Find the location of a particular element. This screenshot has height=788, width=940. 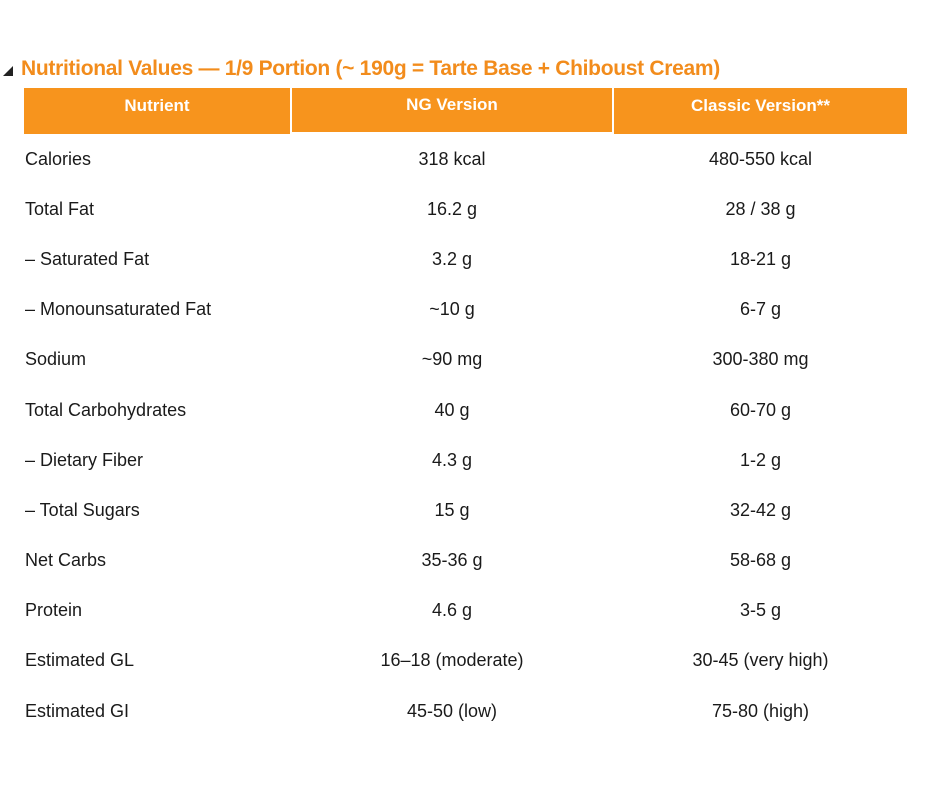

nutrient-cell: Total Carbohydrates is located at coordinates (106, 409).